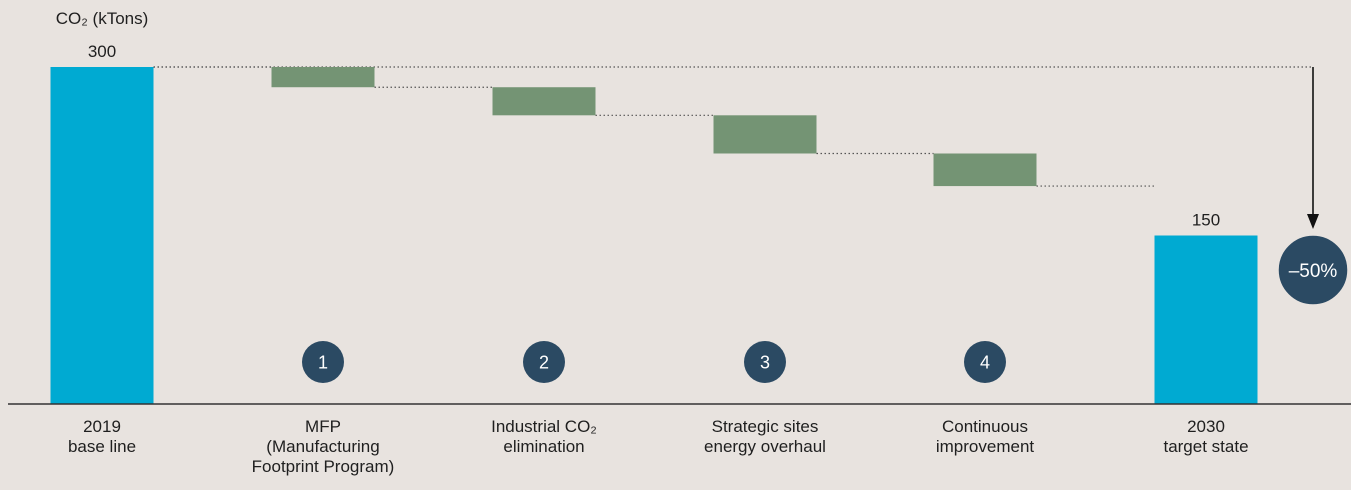  Describe the element at coordinates (323, 446) in the screenshot. I see `category-label: MFP (Manufacturing Footprint Program)` at that location.